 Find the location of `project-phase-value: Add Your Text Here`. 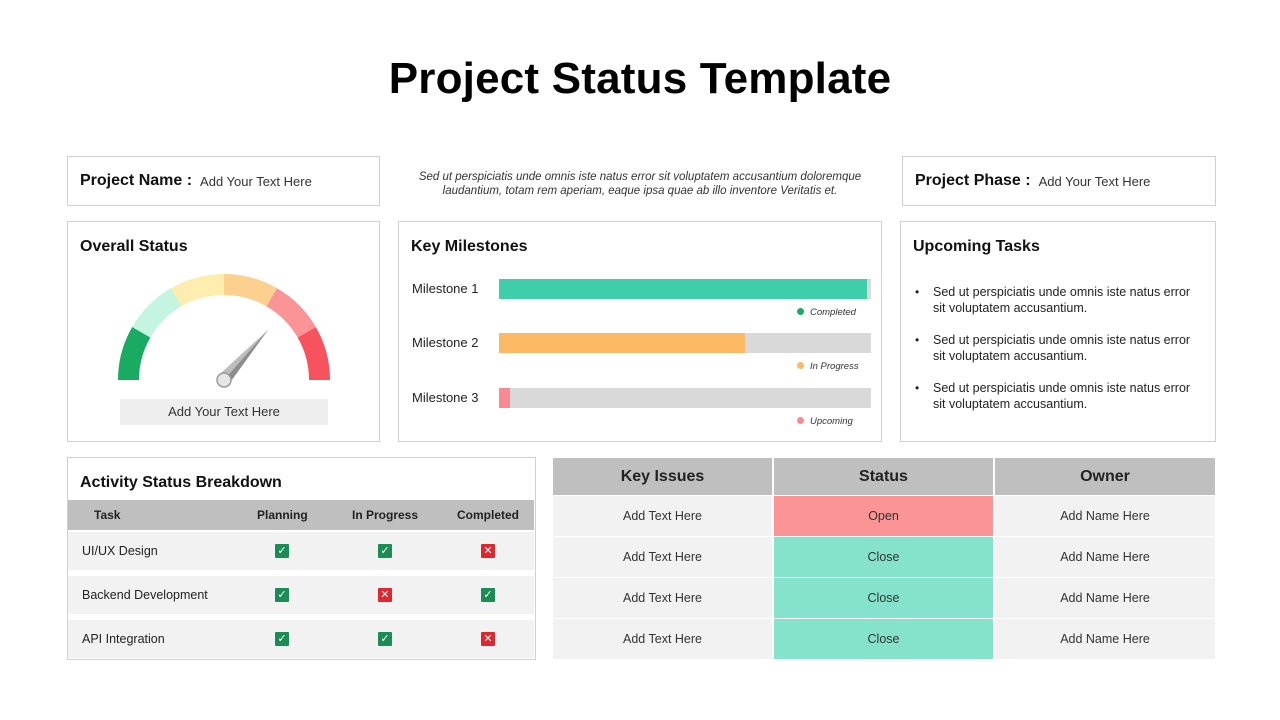

project-phase-value: Add Your Text Here is located at coordinates (1094, 181).